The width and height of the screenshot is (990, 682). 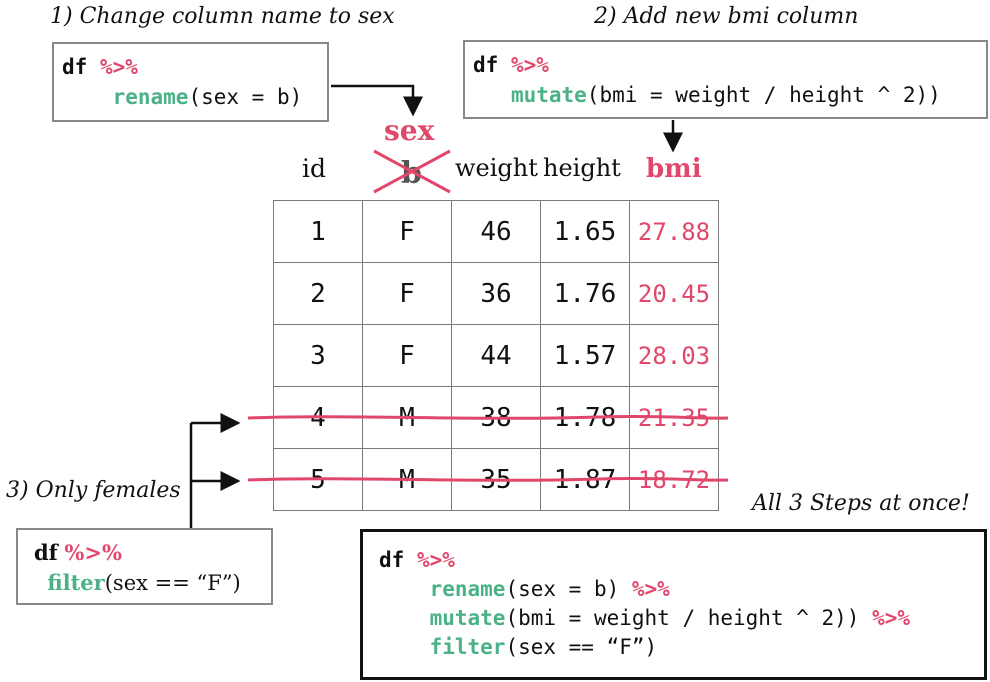 I want to click on cell-bmi: 28.03, so click(x=674, y=355).